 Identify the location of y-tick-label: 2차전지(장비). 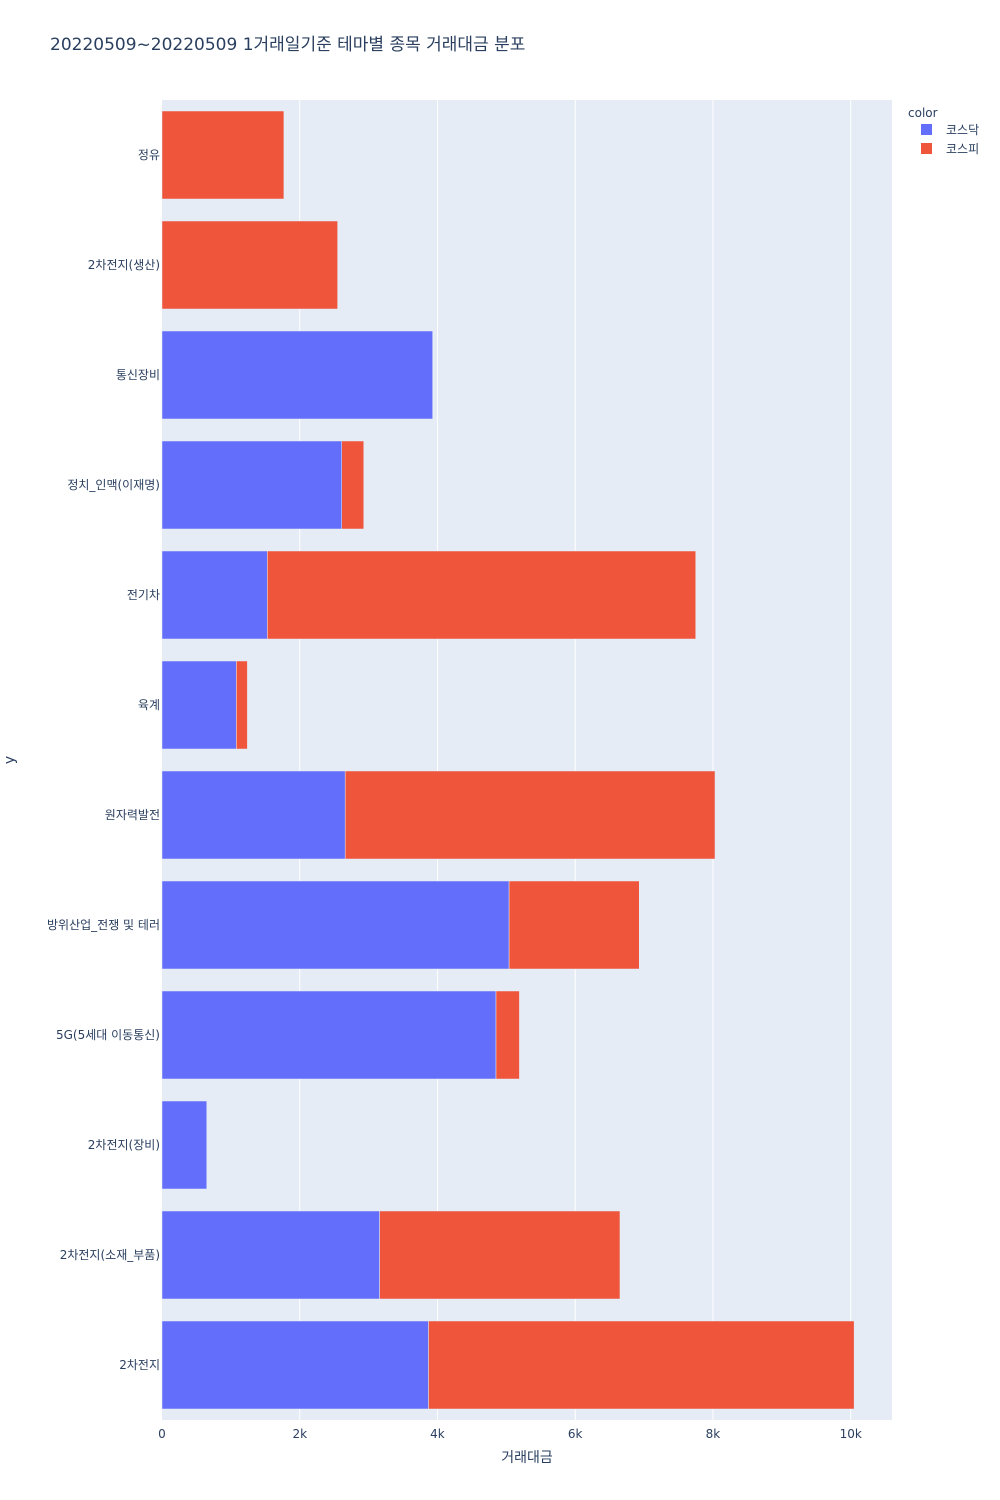
(124, 1145).